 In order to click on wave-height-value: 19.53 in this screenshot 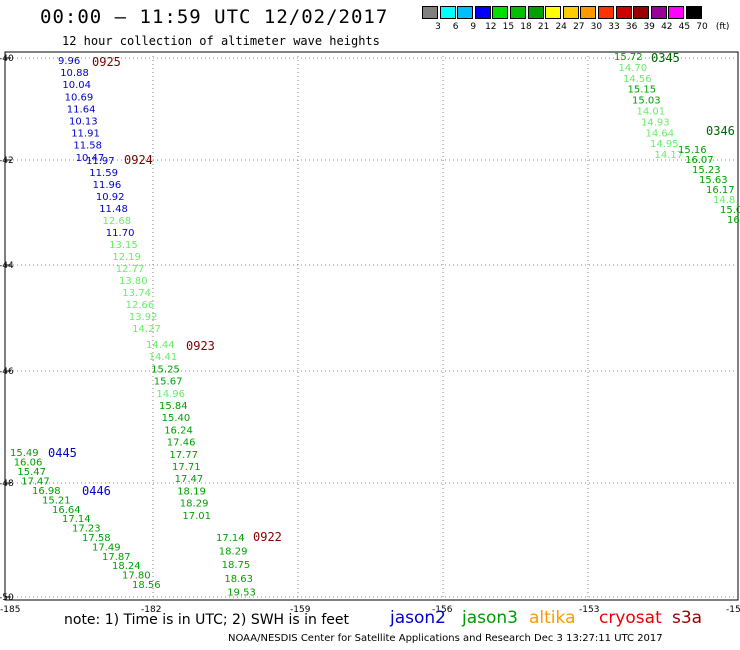, I will do `click(241, 592)`.